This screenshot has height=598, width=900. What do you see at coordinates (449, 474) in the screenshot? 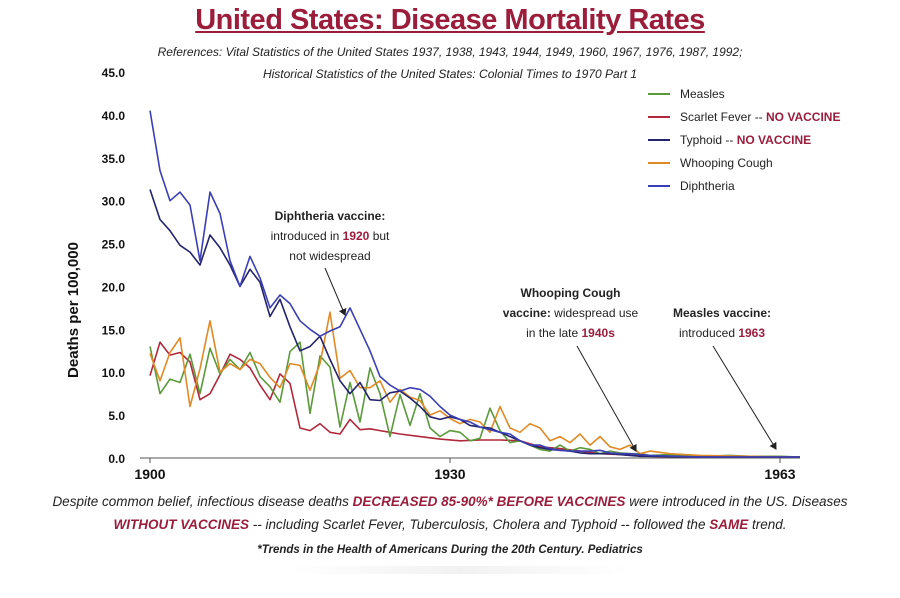
I see `x-tick-label: 1930` at bounding box center [449, 474].